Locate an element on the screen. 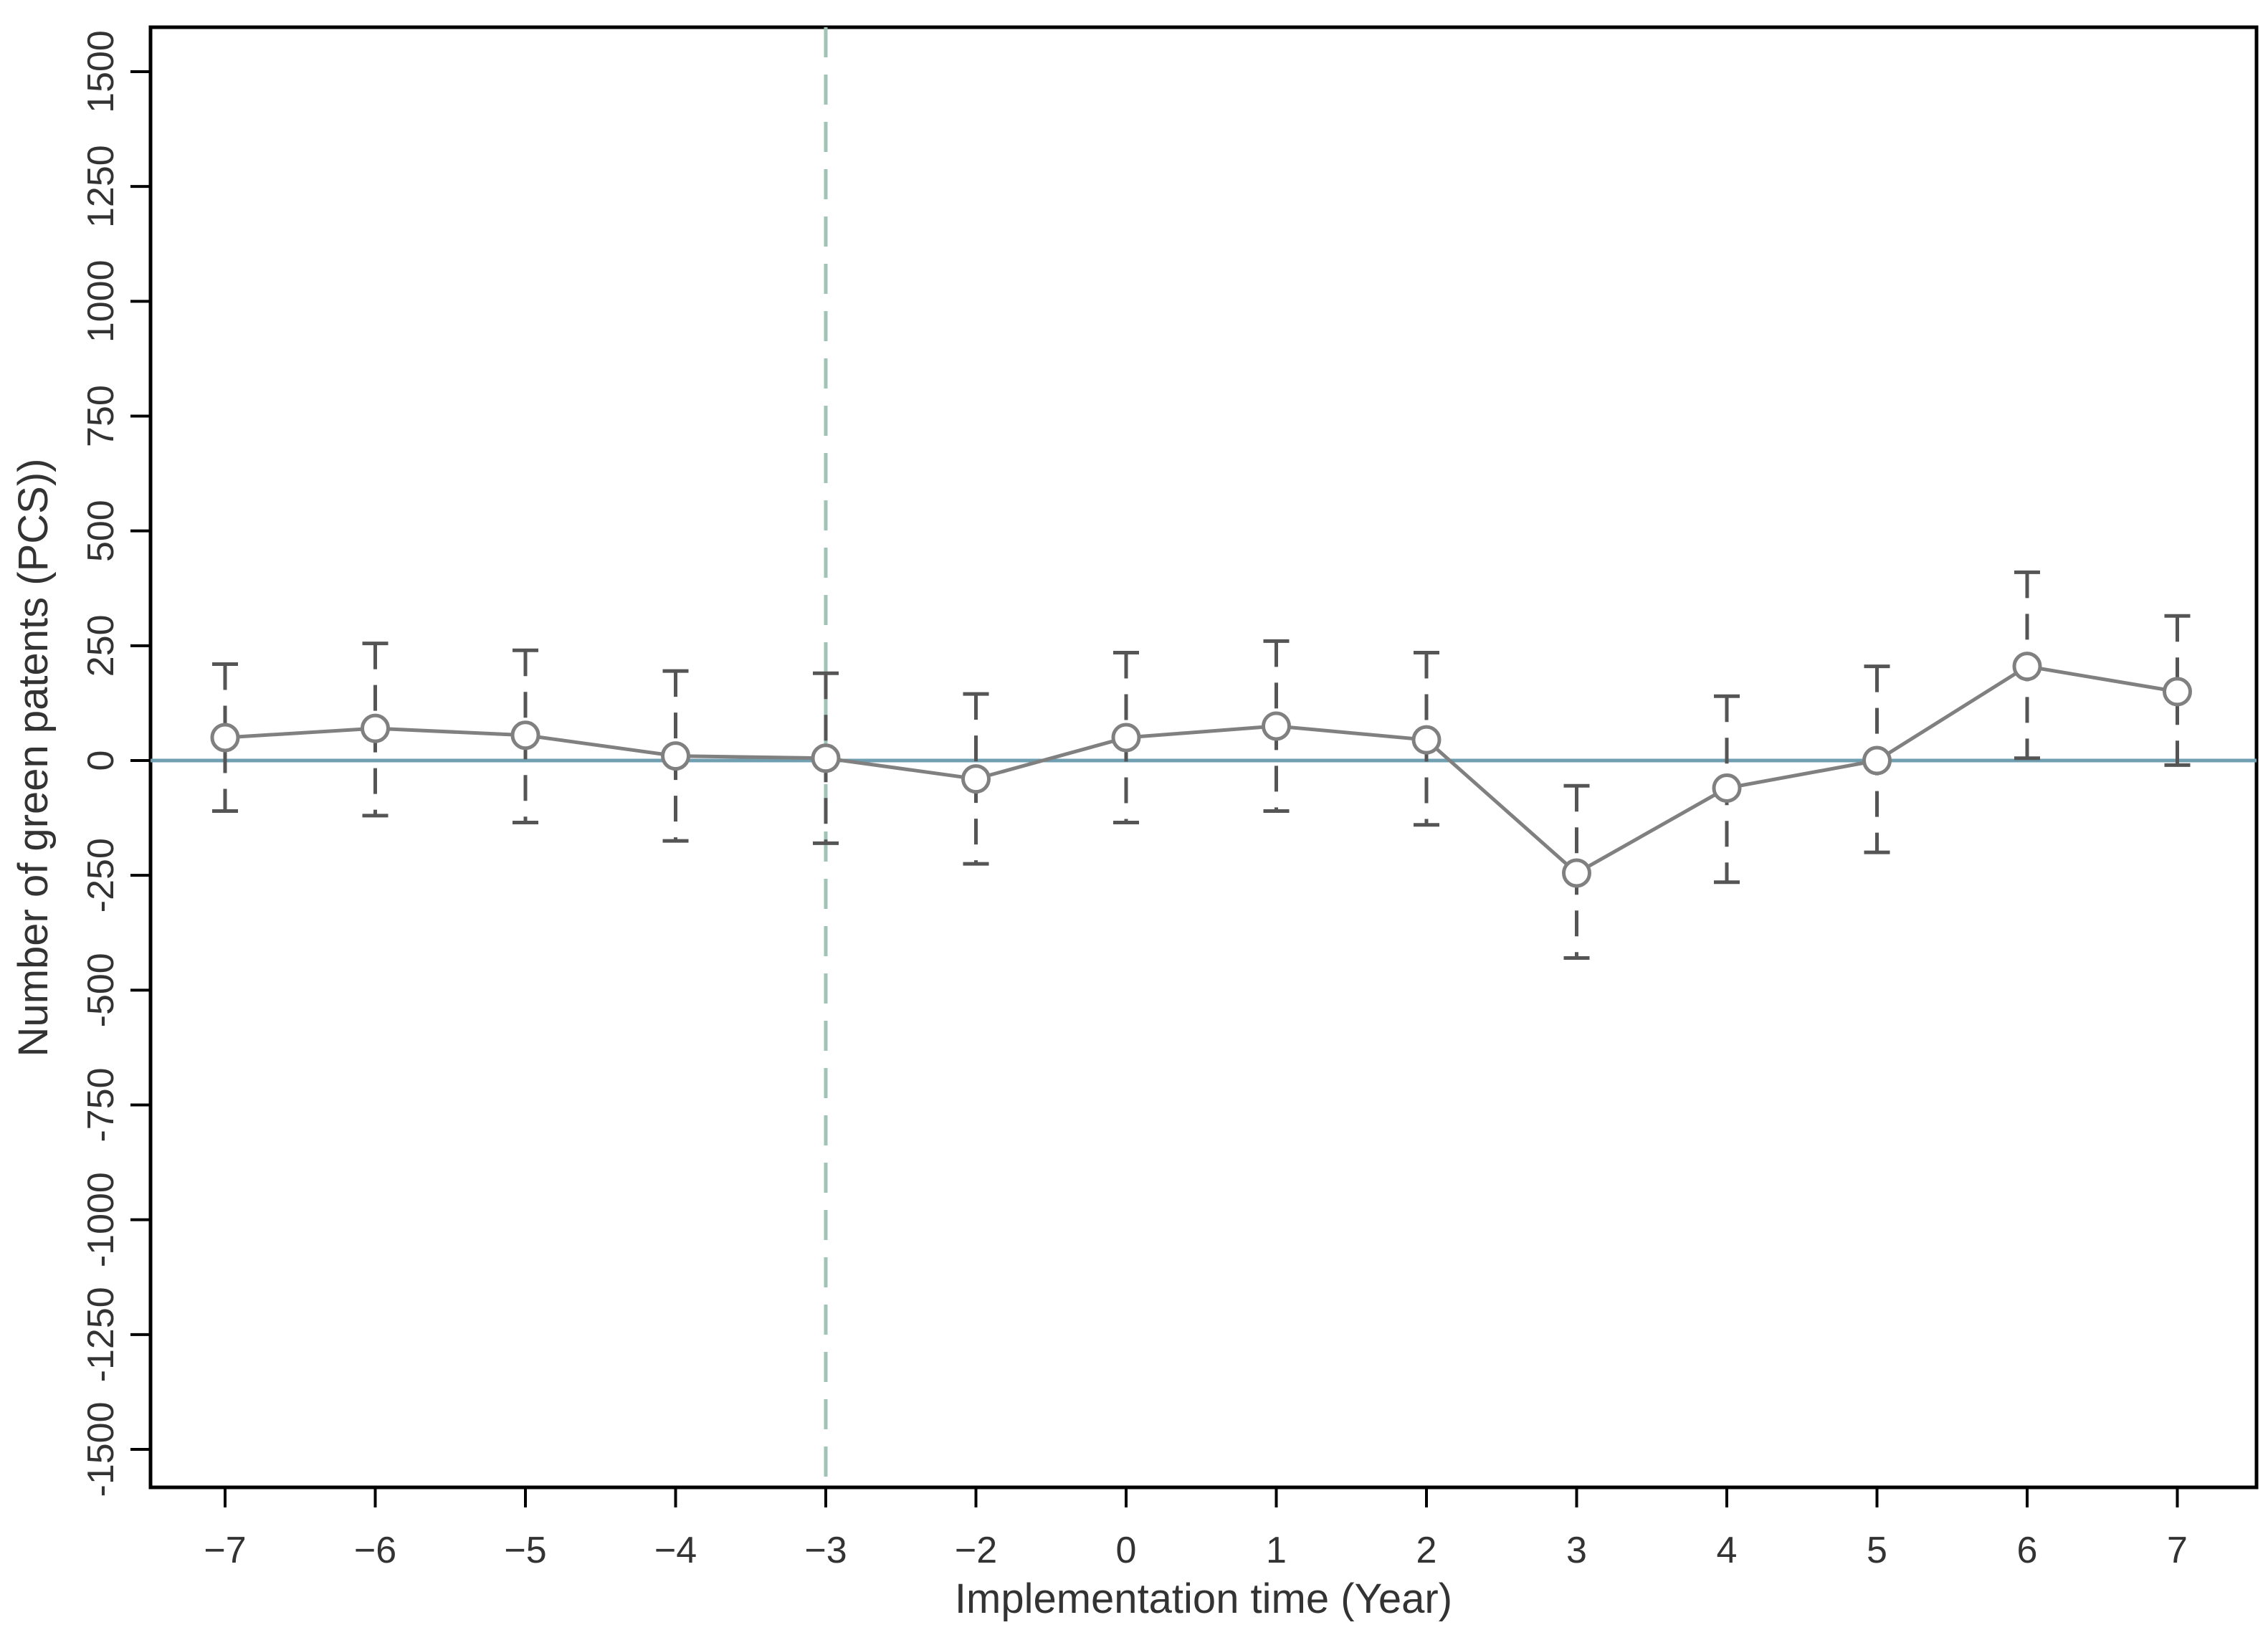 The height and width of the screenshot is (1630, 2268). x-tick-label: 3 is located at coordinates (1576, 1550).